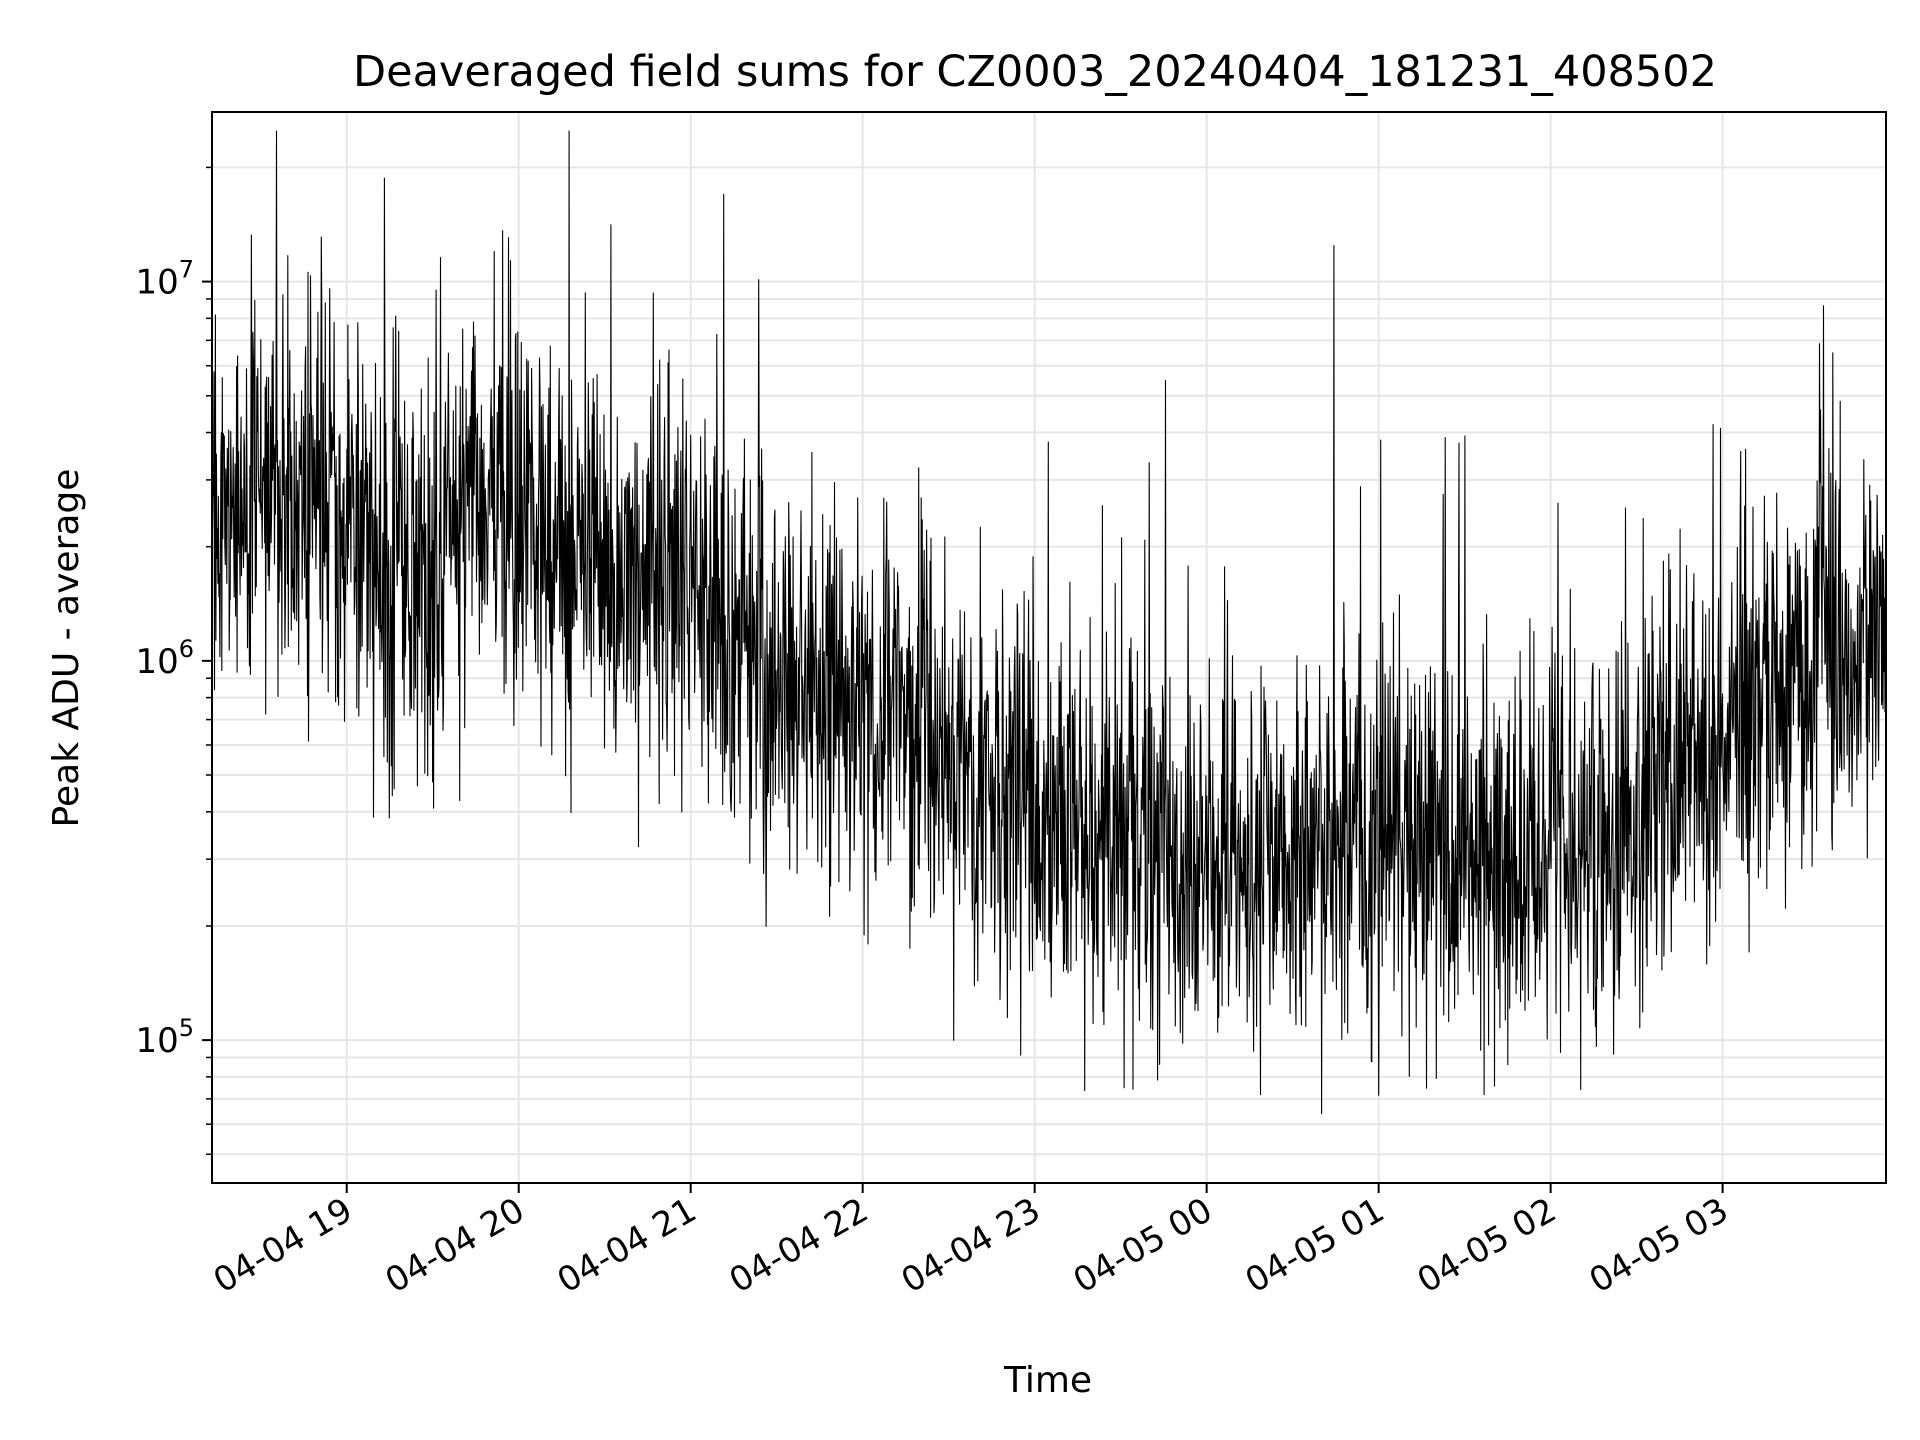 The width and height of the screenshot is (1920, 1440). Describe the element at coordinates (799, 1245) in the screenshot. I see `x-tick-label: 04-04 22` at that location.